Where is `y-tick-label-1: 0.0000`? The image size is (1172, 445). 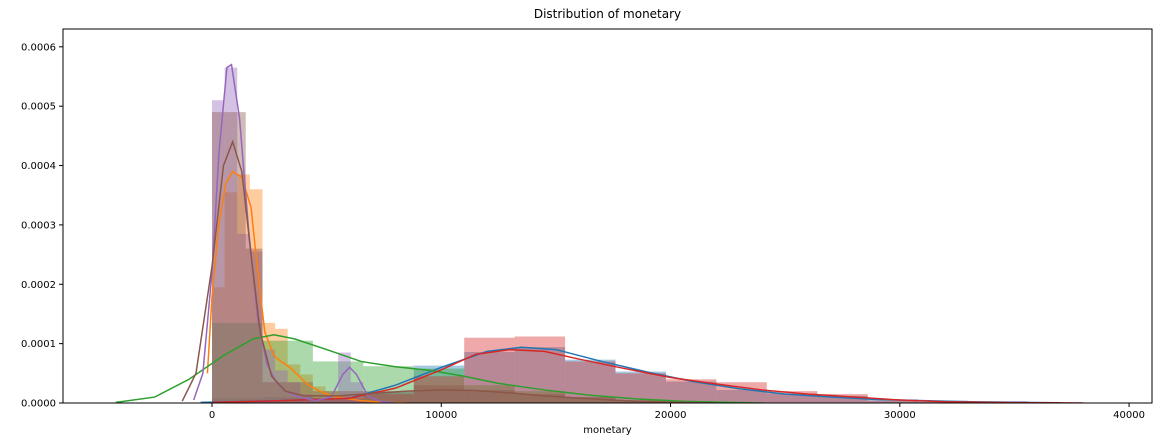 y-tick-label-1: 0.0000 is located at coordinates (38, 404).